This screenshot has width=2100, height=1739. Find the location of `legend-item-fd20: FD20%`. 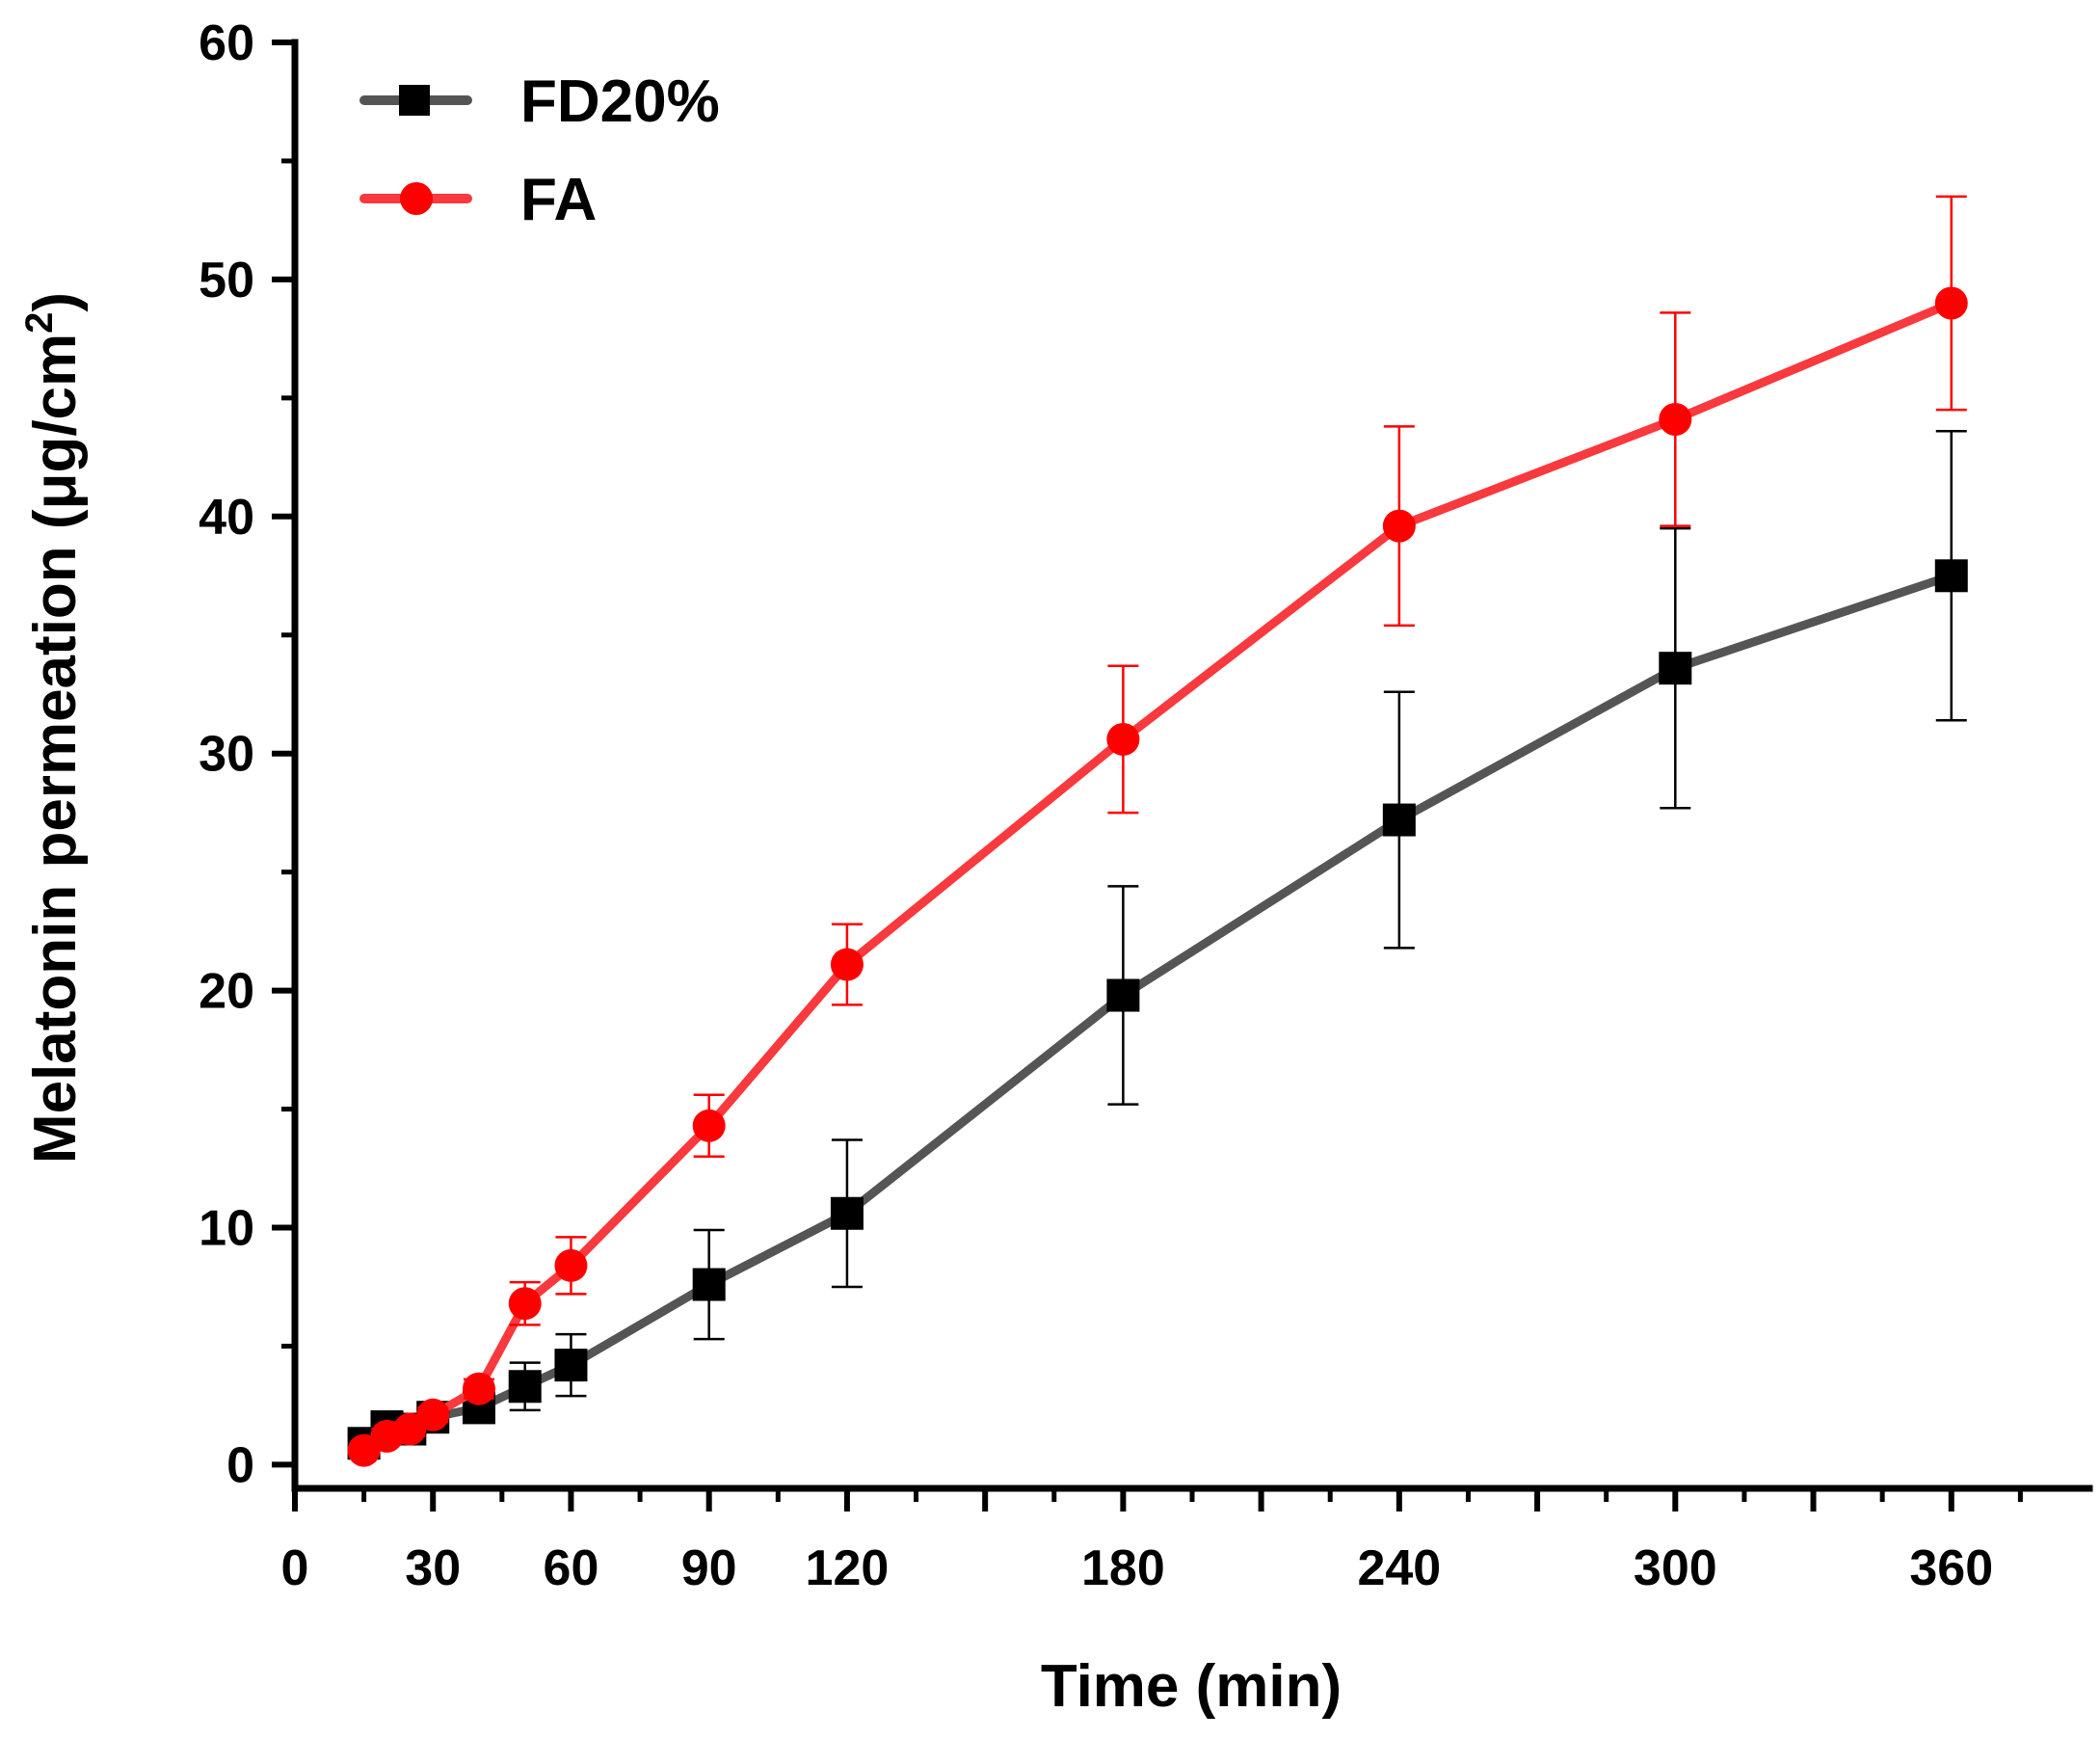

legend-item-fd20: FD20% is located at coordinates (539, 101).